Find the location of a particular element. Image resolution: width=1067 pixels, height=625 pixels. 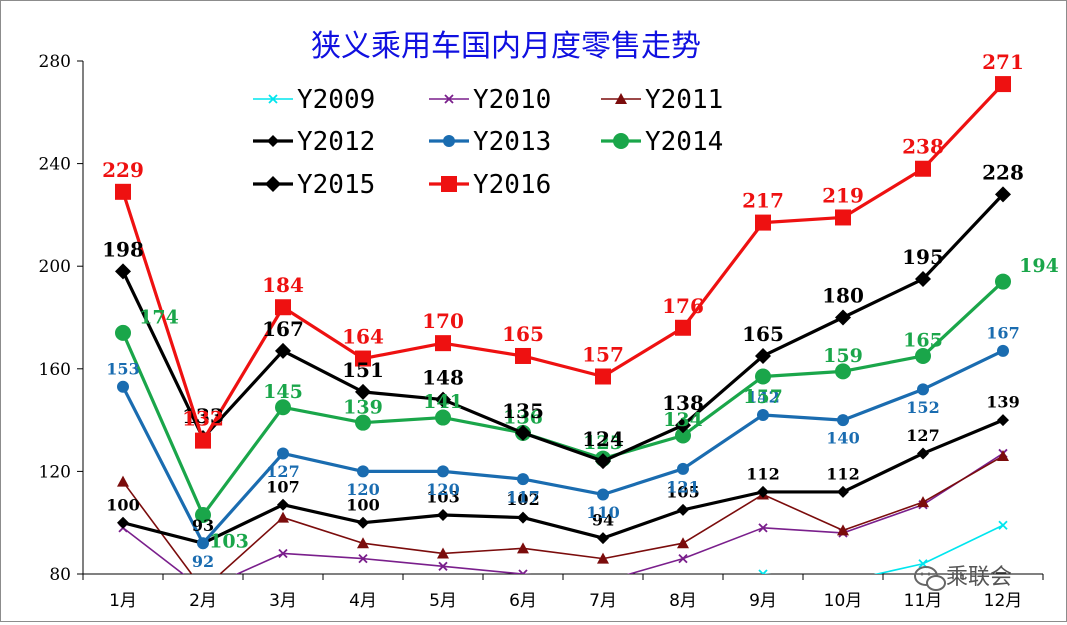

data-label: 94 is located at coordinates (603, 520).